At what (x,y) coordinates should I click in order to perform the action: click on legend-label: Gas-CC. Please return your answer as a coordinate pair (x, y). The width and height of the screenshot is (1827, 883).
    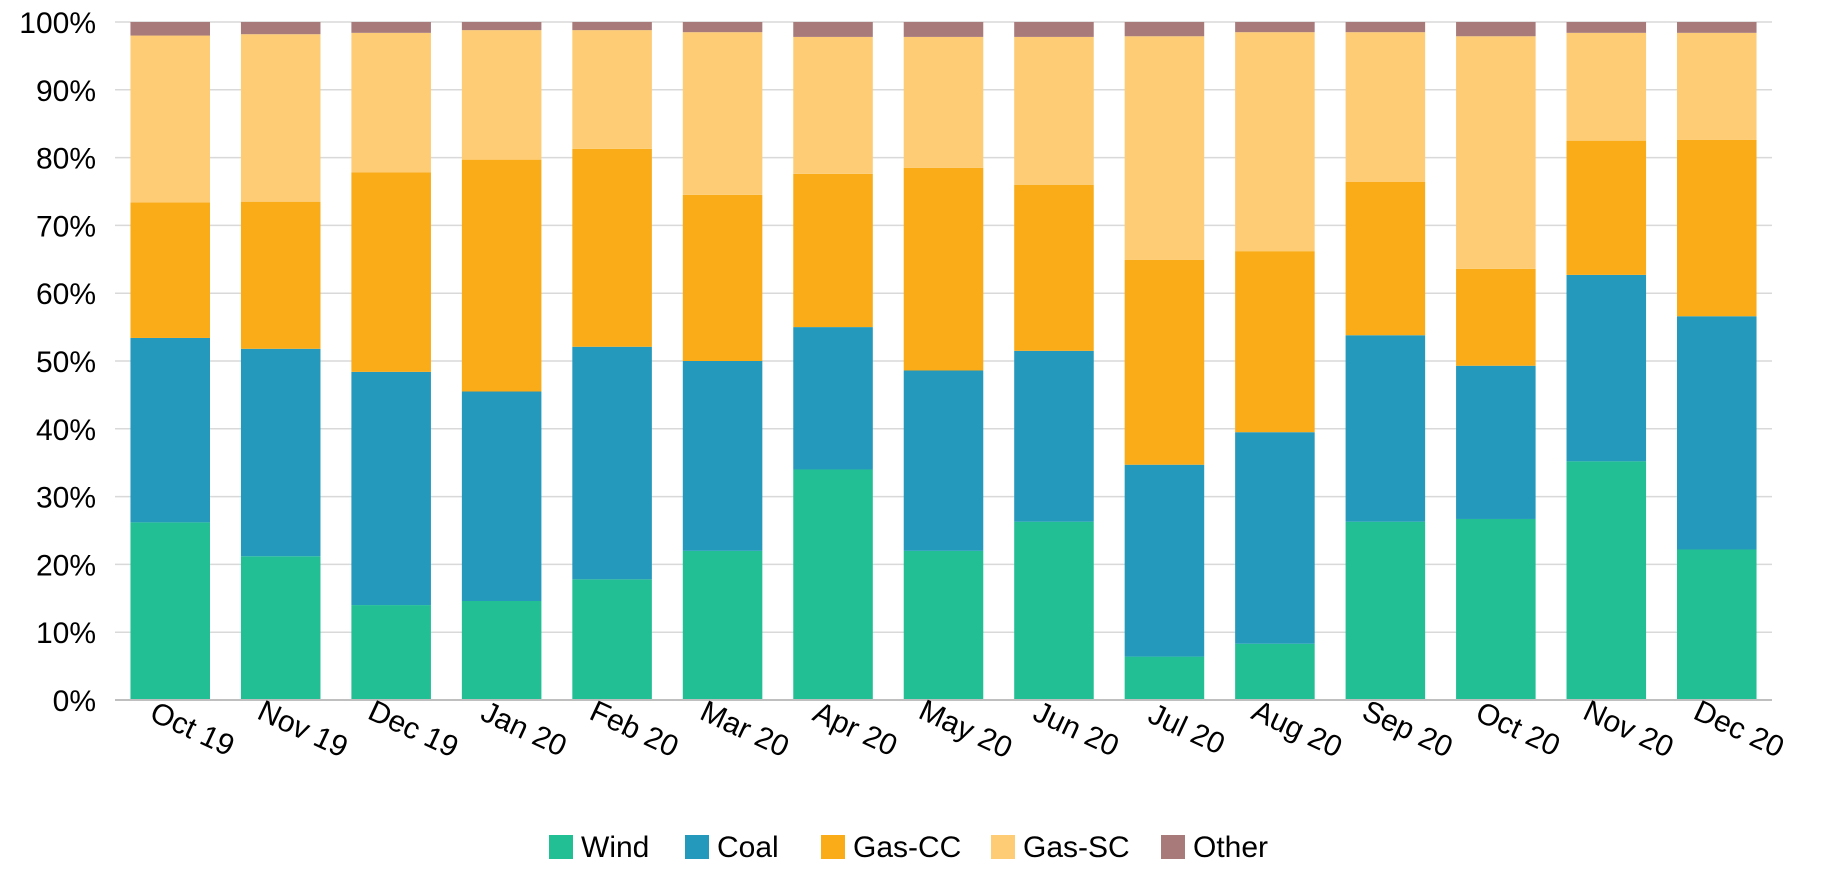
    Looking at the image, I should click on (907, 847).